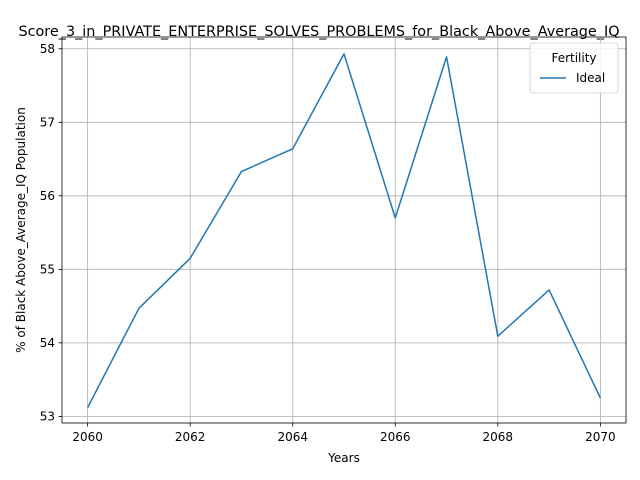 The image size is (640, 480). Describe the element at coordinates (190, 437) in the screenshot. I see `x-tick-label: 2062` at that location.